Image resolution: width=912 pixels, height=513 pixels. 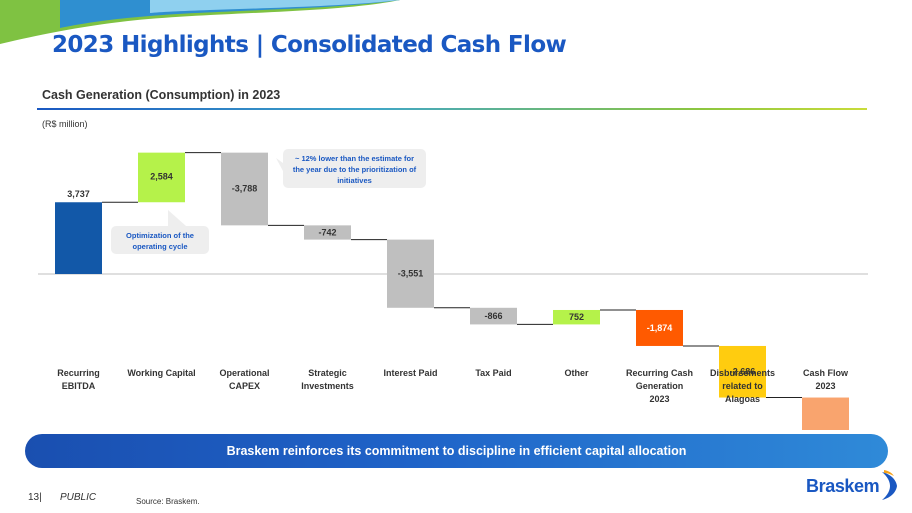 What do you see at coordinates (843, 486) in the screenshot?
I see `logo-wordmark: Braskem` at bounding box center [843, 486].